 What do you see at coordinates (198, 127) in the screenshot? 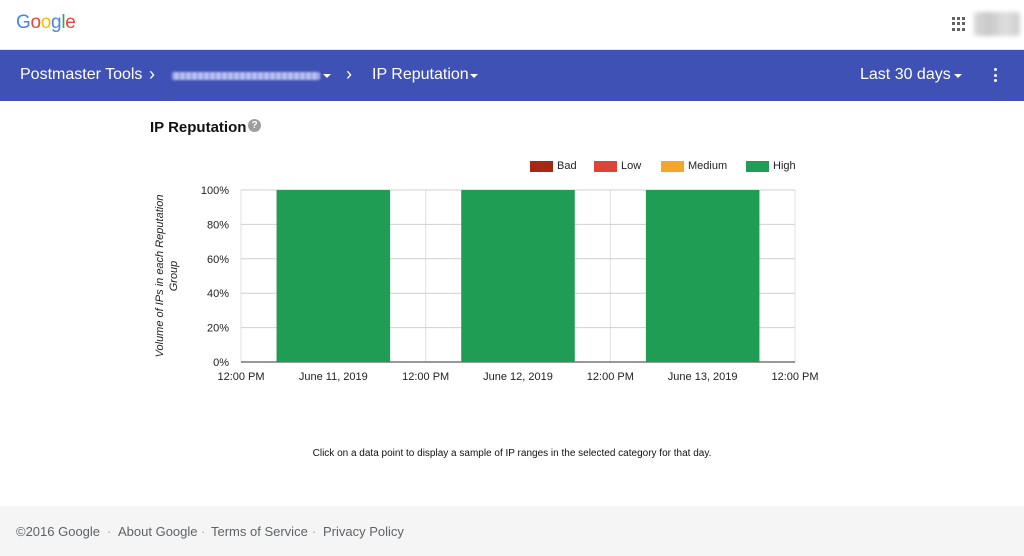
I see `page-title: IP Reputation` at bounding box center [198, 127].